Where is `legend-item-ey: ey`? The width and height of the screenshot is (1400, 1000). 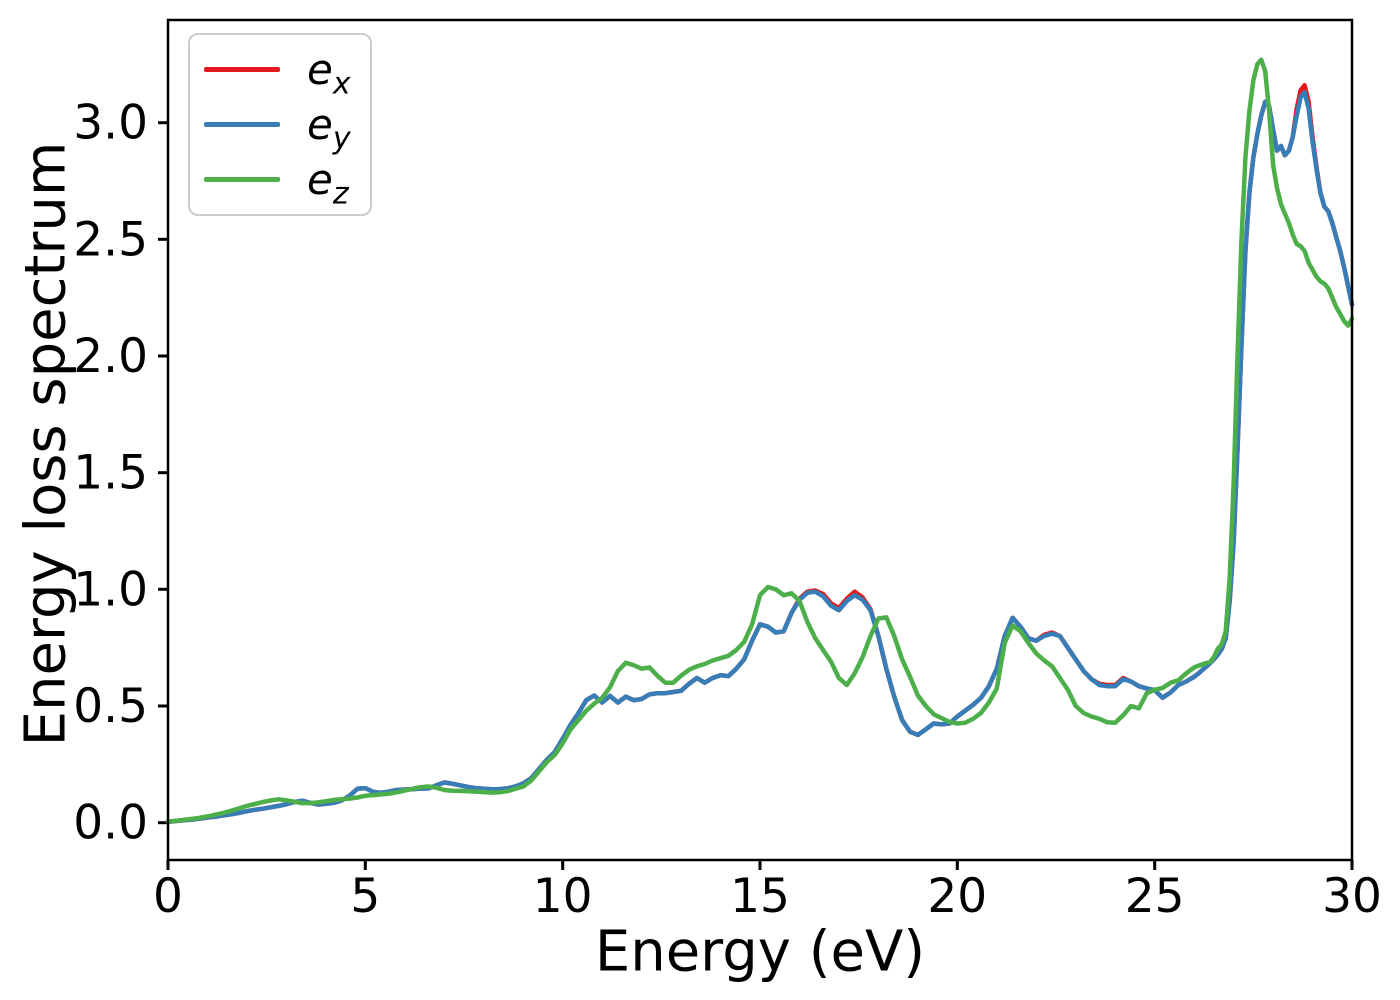
legend-item-ey: ey is located at coordinates (280, 126).